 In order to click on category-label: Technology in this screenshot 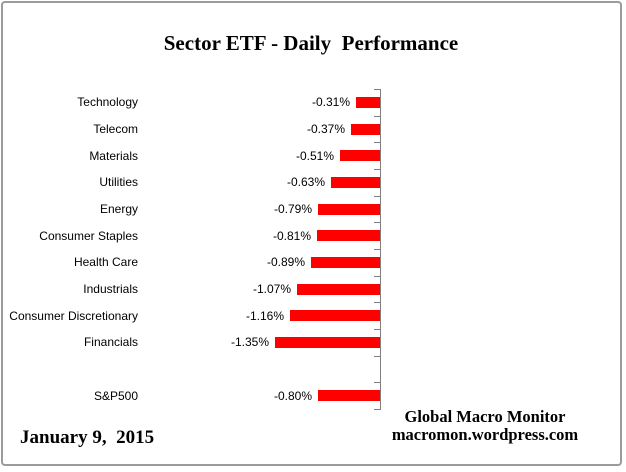, I will do `click(107, 102)`.